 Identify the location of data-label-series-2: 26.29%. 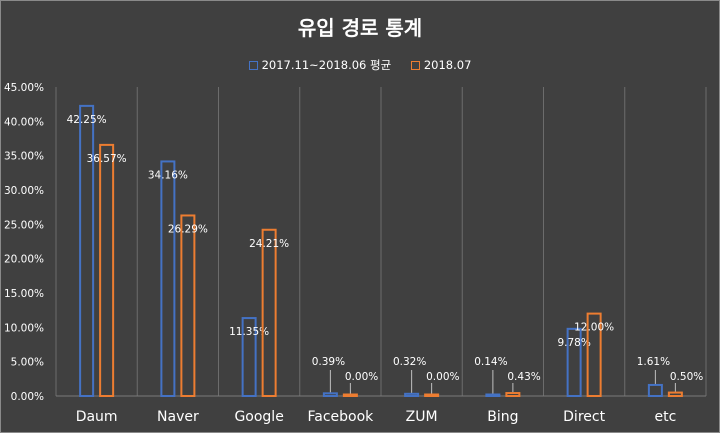
(188, 229).